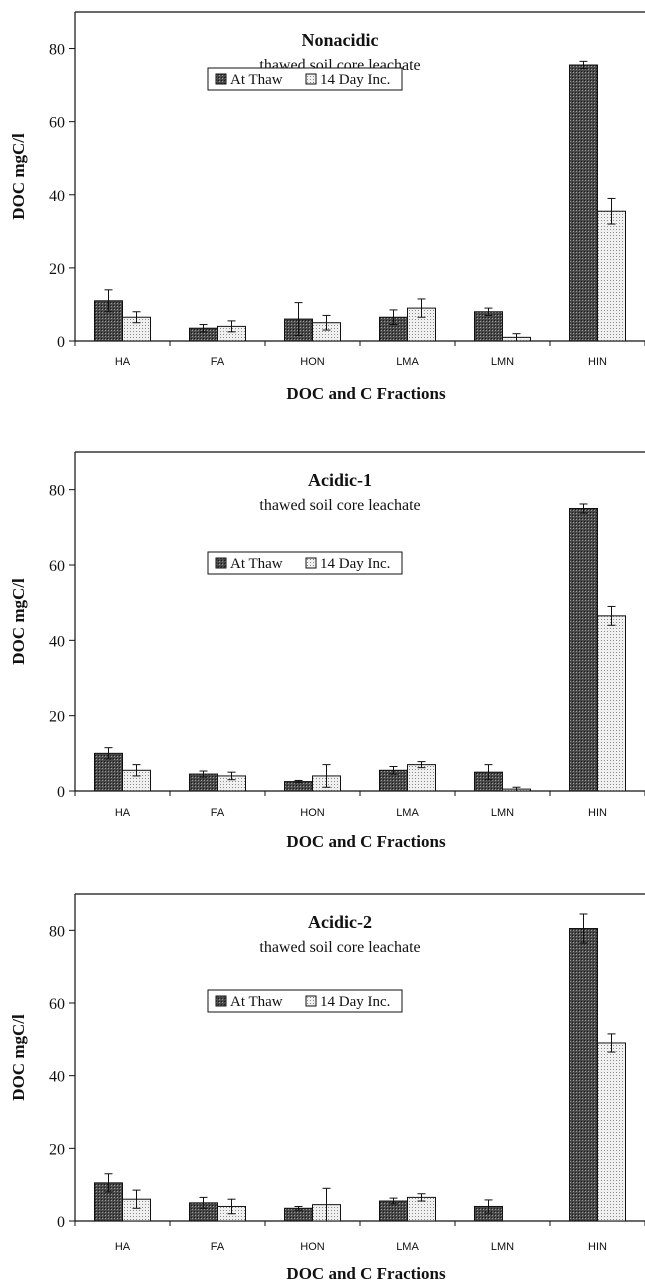  What do you see at coordinates (339, 40) in the screenshot?
I see `chart-title: Nonacidic` at bounding box center [339, 40].